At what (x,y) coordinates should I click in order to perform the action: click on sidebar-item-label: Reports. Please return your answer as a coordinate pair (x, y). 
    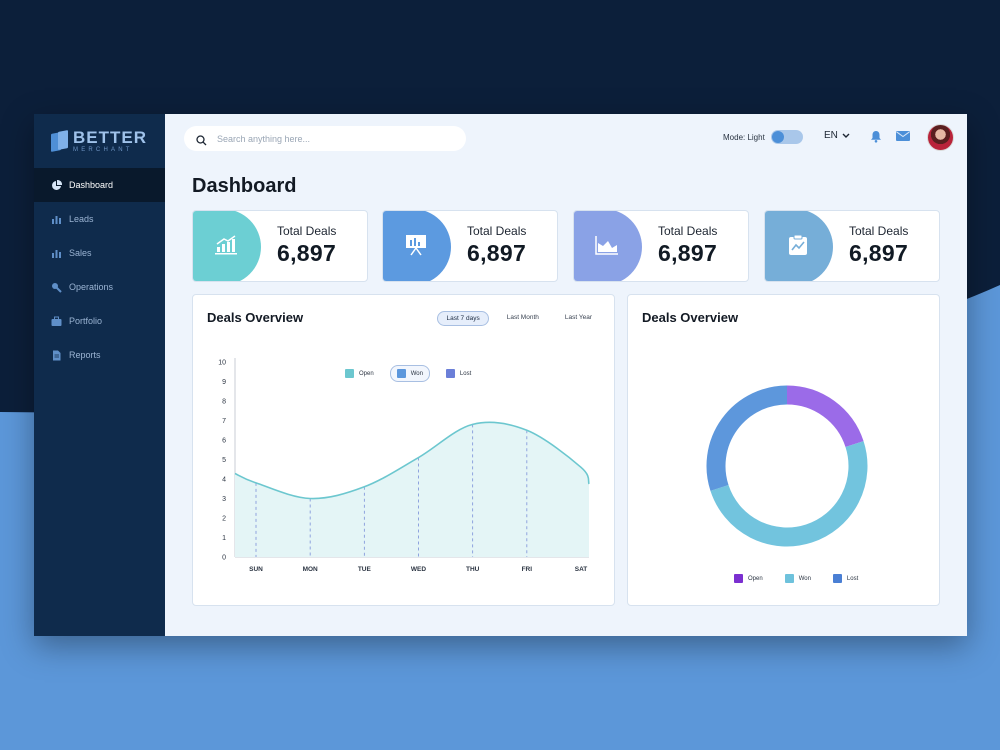
    Looking at the image, I should click on (85, 355).